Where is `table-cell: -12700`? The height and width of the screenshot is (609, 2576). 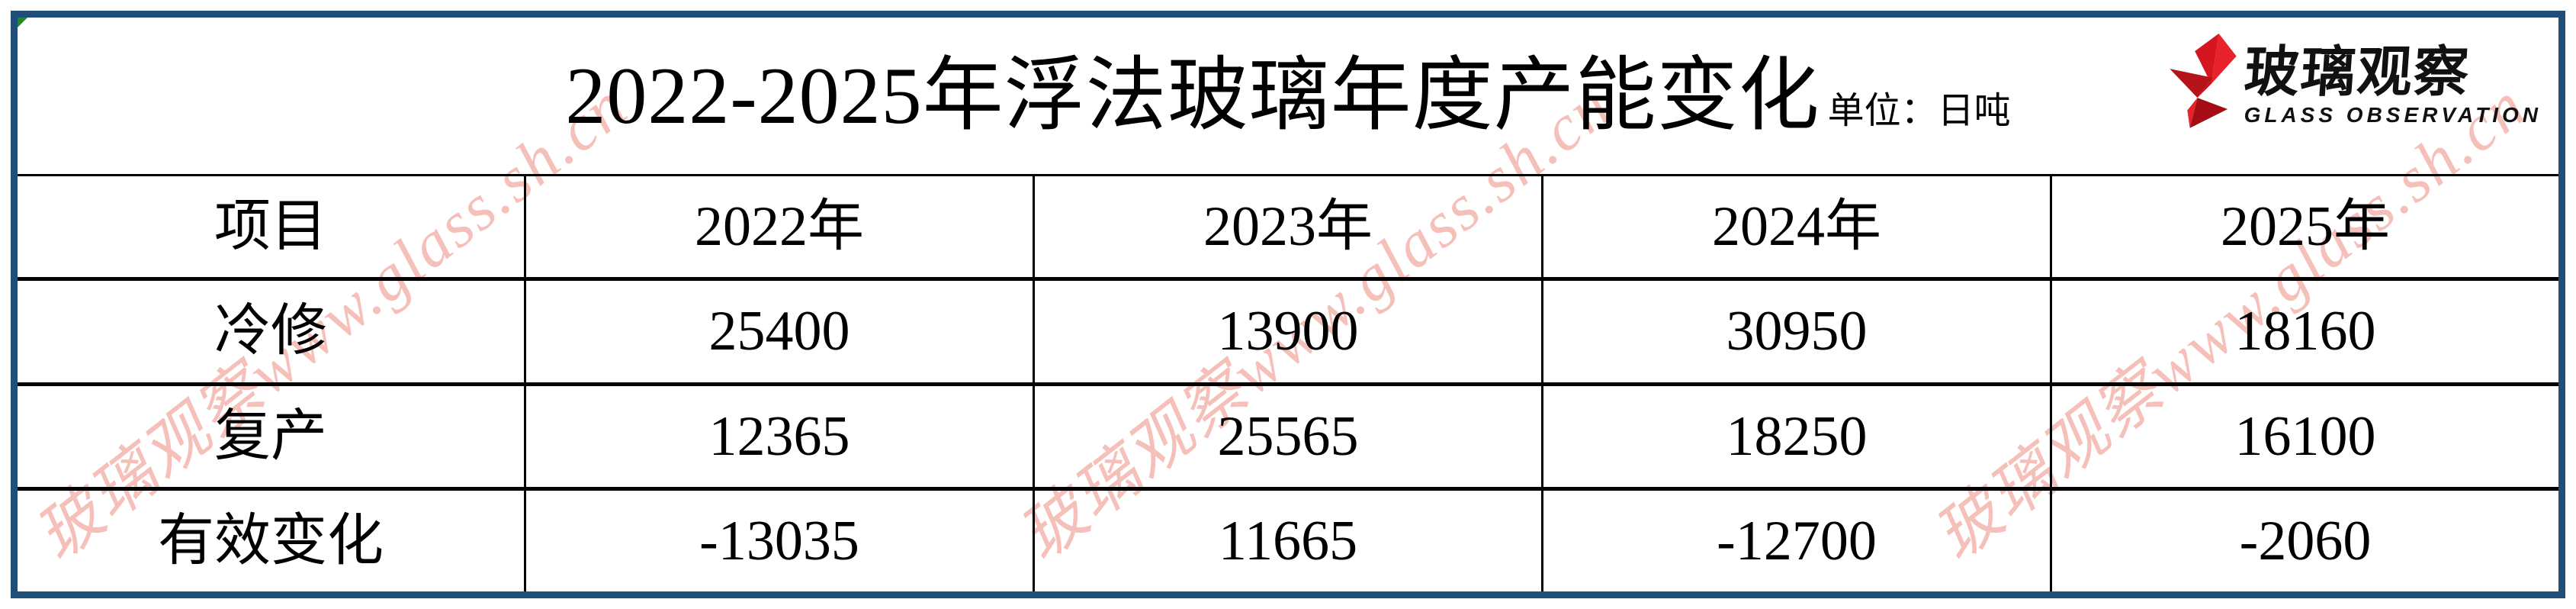
table-cell: -12700 is located at coordinates (1795, 540).